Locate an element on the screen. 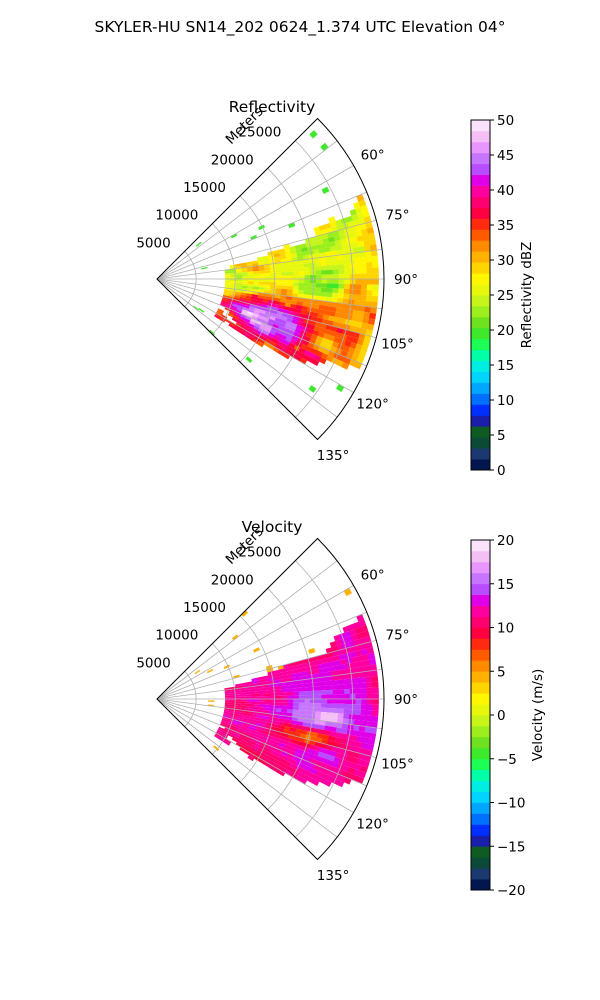 Image resolution: width=600 pixels, height=1000 pixels. colorbar-swatch is located at coordinates (480, 622).